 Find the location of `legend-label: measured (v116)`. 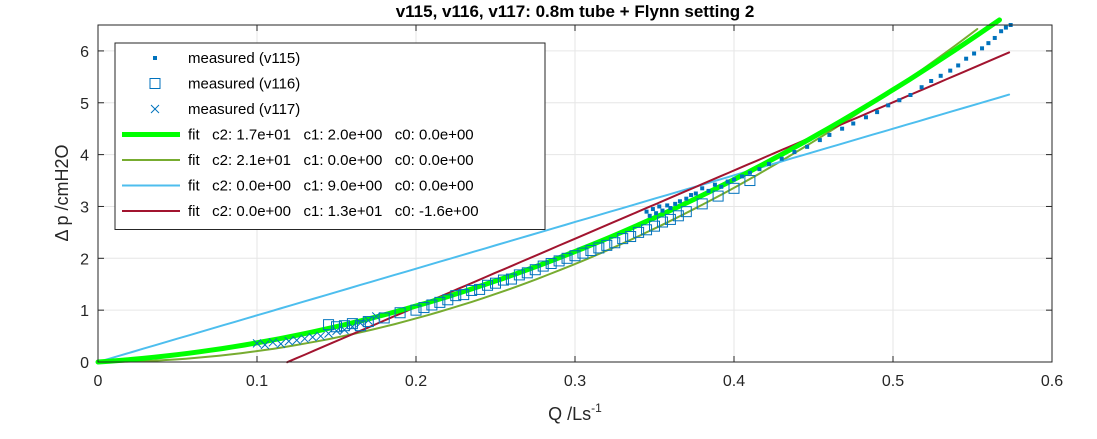

legend-label: measured (v116) is located at coordinates (244, 84).